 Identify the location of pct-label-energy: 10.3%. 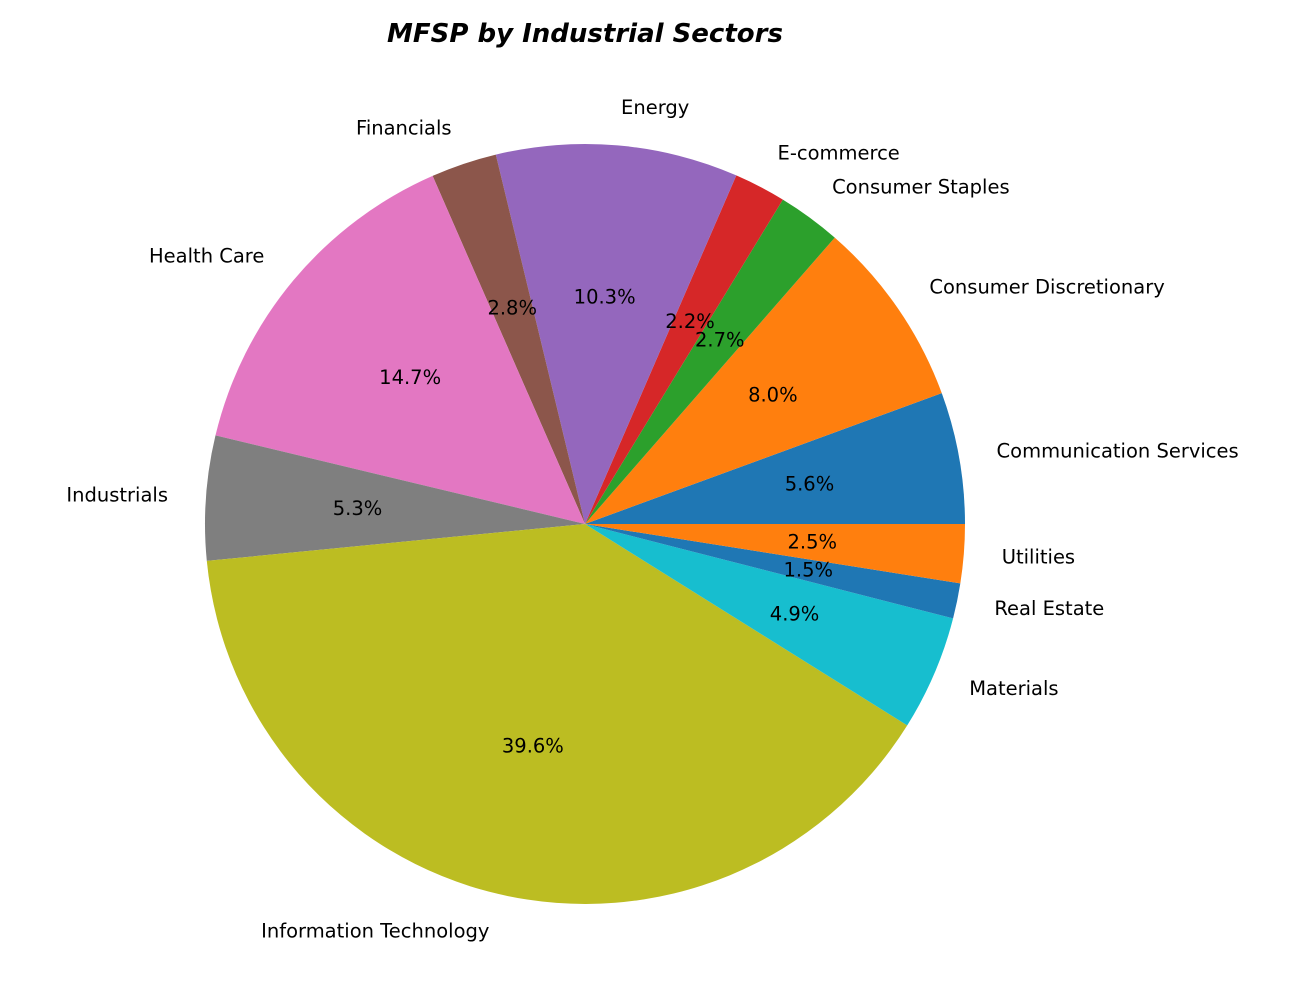
(605, 296).